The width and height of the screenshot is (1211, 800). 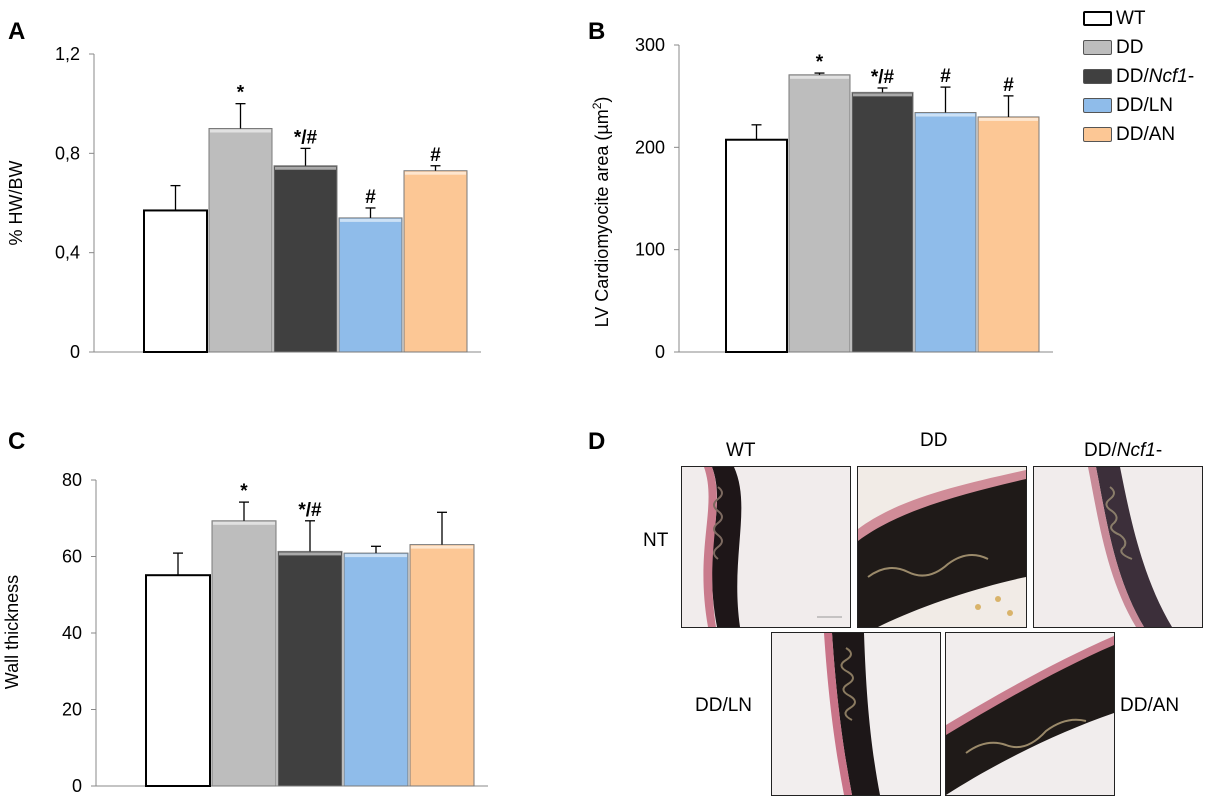 I want to click on micro-row-label-nt: NT, so click(x=656, y=540).